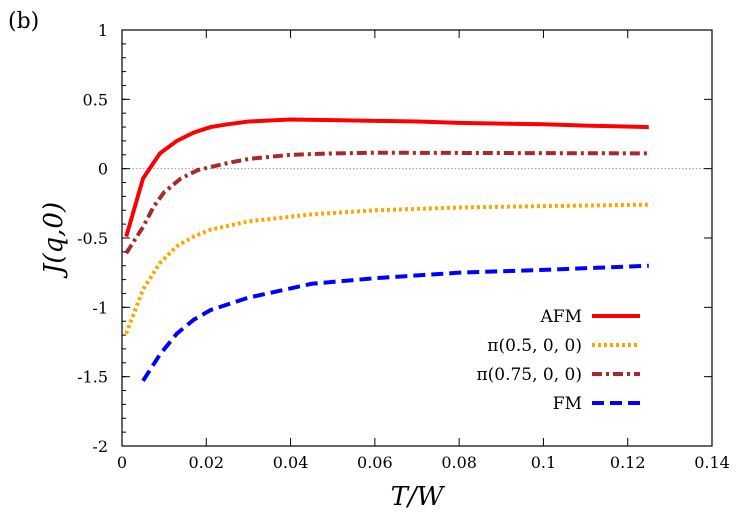 The width and height of the screenshot is (747, 528). Describe the element at coordinates (122, 462) in the screenshot. I see `x-tick-label: 0` at that location.